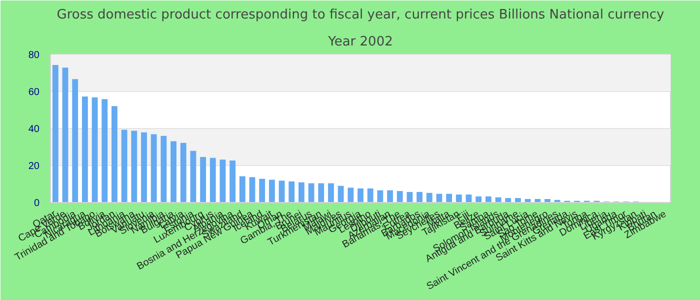 The width and height of the screenshot is (700, 300). Describe the element at coordinates (37, 203) in the screenshot. I see `y-tick-label: 0` at that location.